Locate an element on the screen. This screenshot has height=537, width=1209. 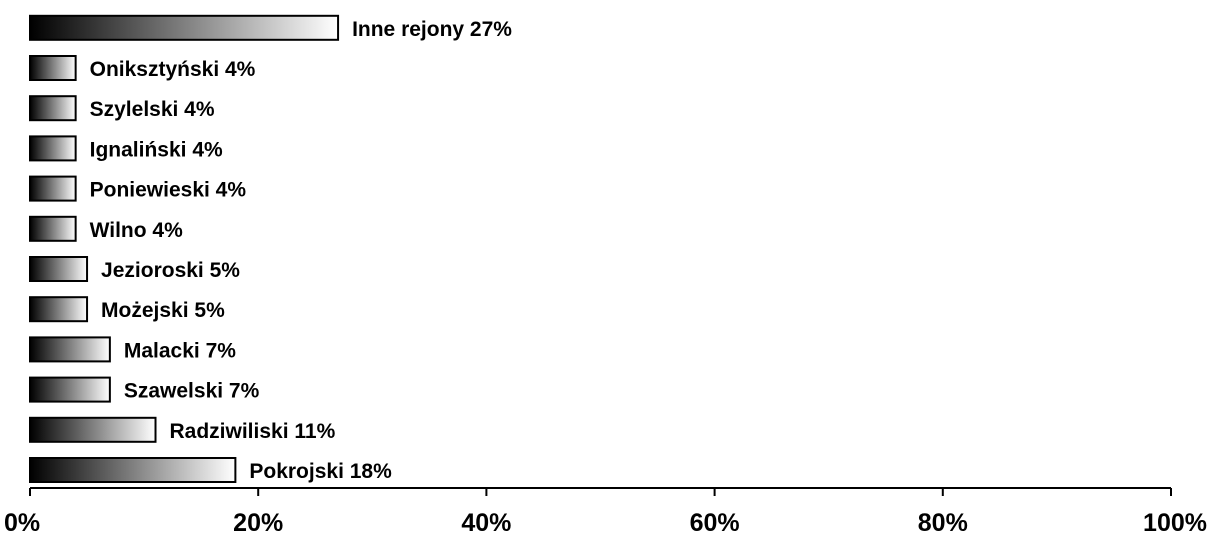
data-label: Pokrojski 18% is located at coordinates (320, 471).